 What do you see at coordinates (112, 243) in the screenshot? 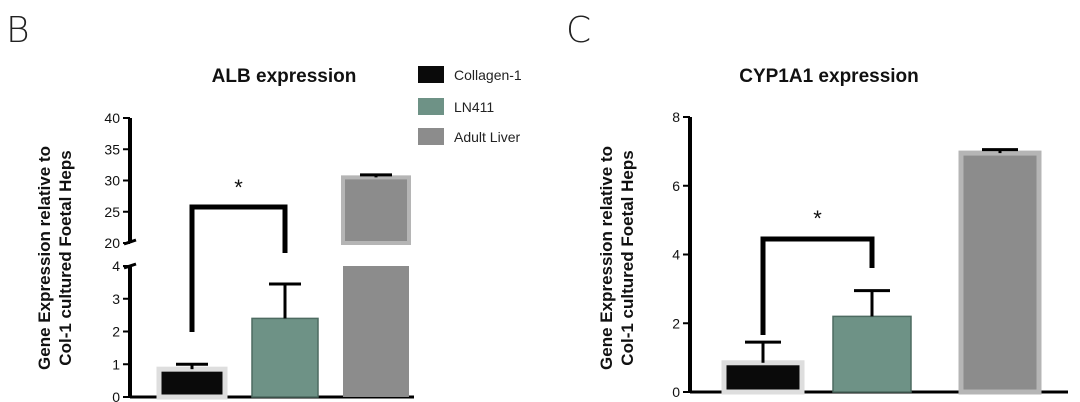
I see `y-tick-label-20: 20` at bounding box center [112, 243].